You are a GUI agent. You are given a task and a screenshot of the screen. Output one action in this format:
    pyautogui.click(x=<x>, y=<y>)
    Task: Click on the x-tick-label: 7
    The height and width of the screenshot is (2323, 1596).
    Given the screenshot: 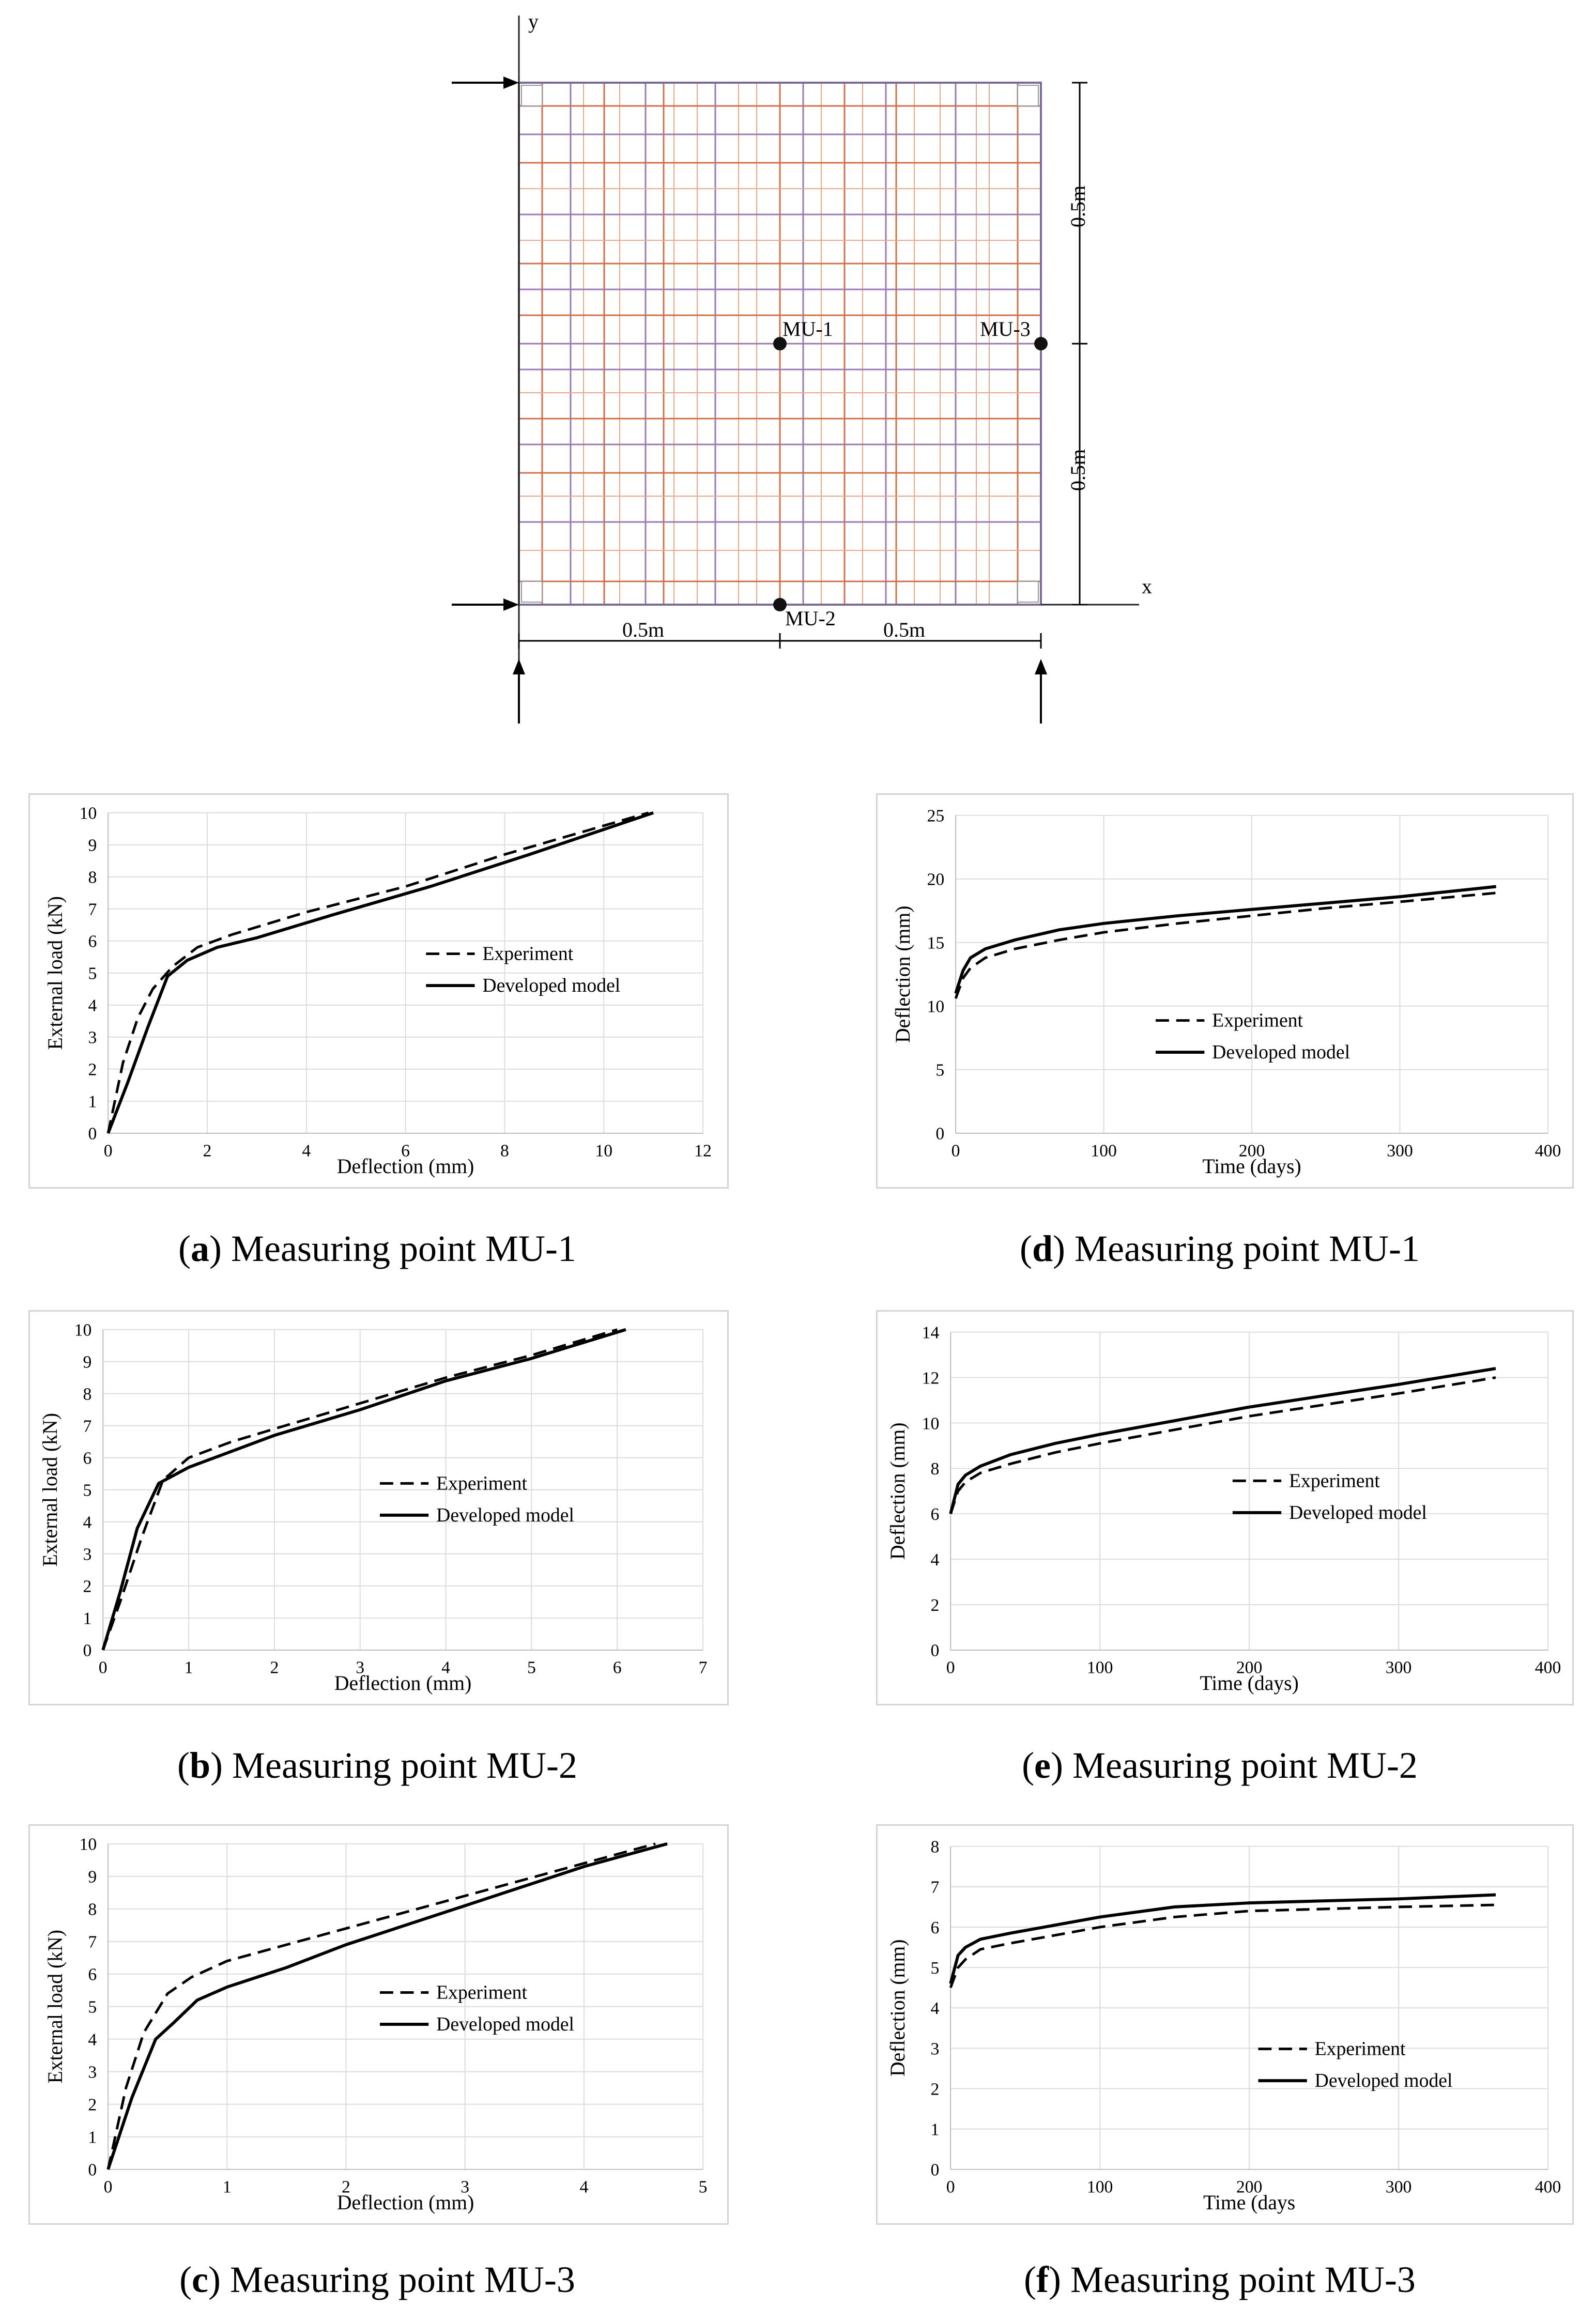 What is the action you would take?
    pyautogui.click(x=703, y=1668)
    